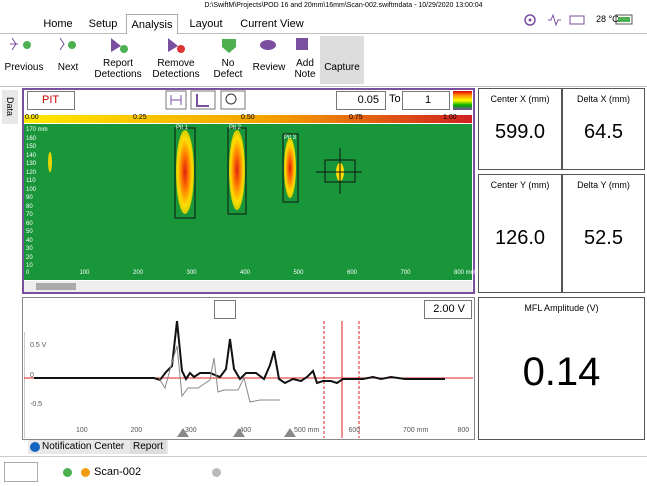  What do you see at coordinates (118, 472) in the screenshot?
I see `scan-name: Scan-002` at bounding box center [118, 472].